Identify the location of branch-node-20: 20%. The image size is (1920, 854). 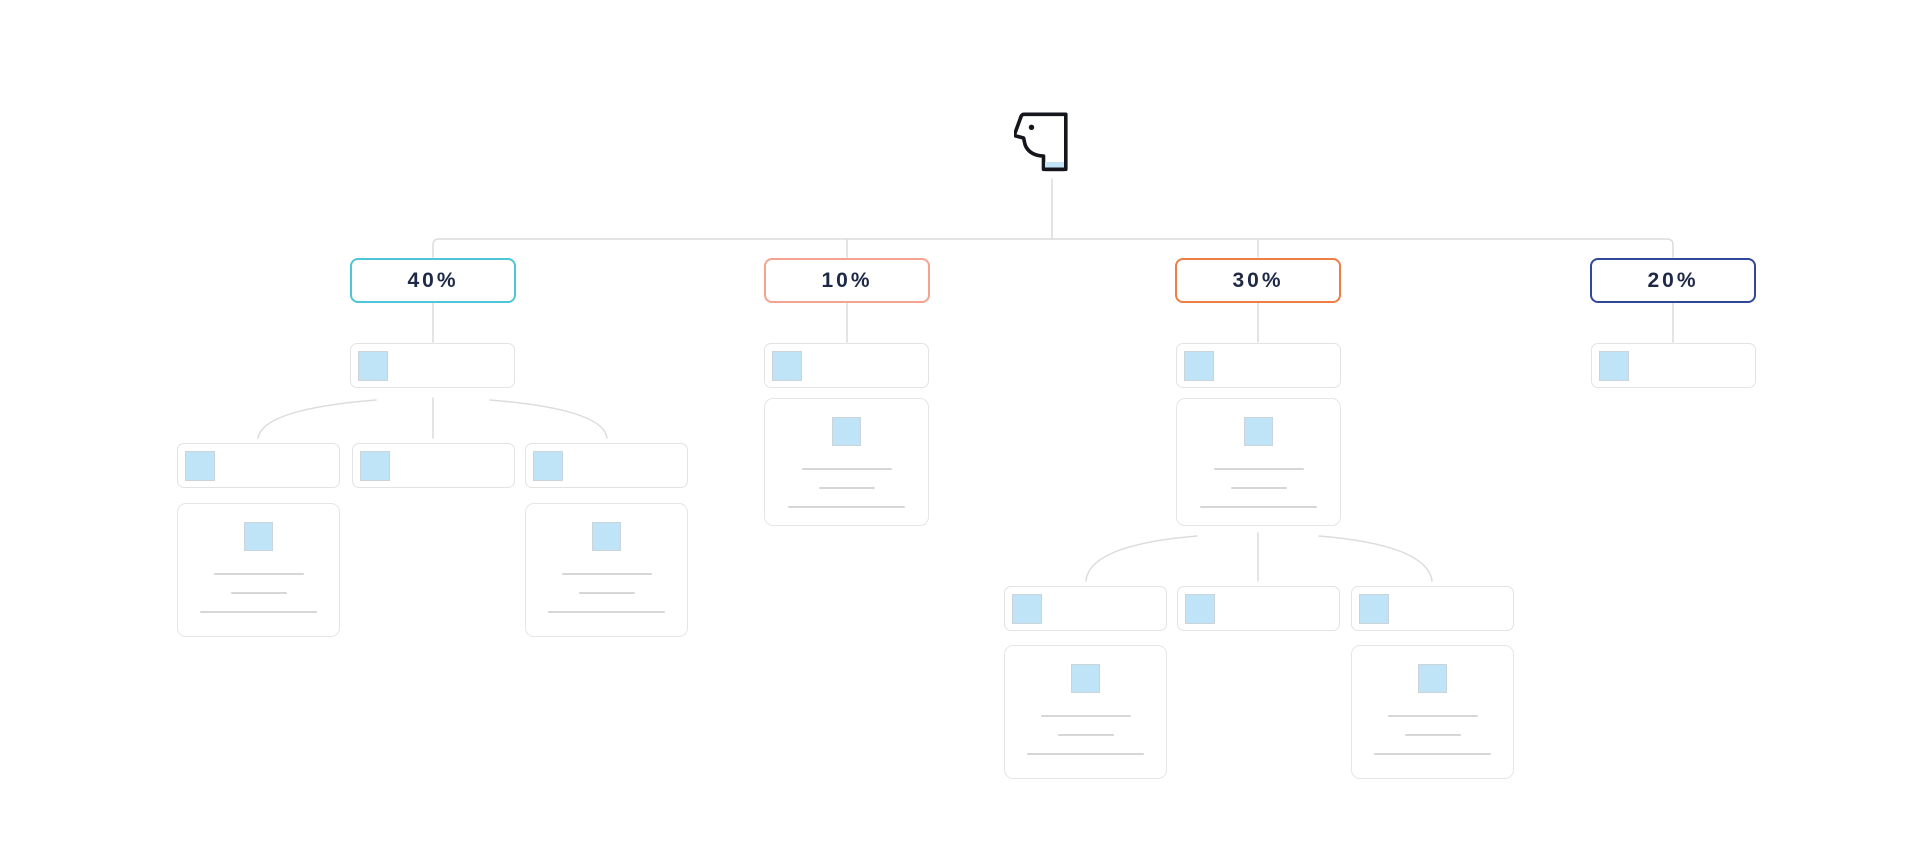
(1673, 280).